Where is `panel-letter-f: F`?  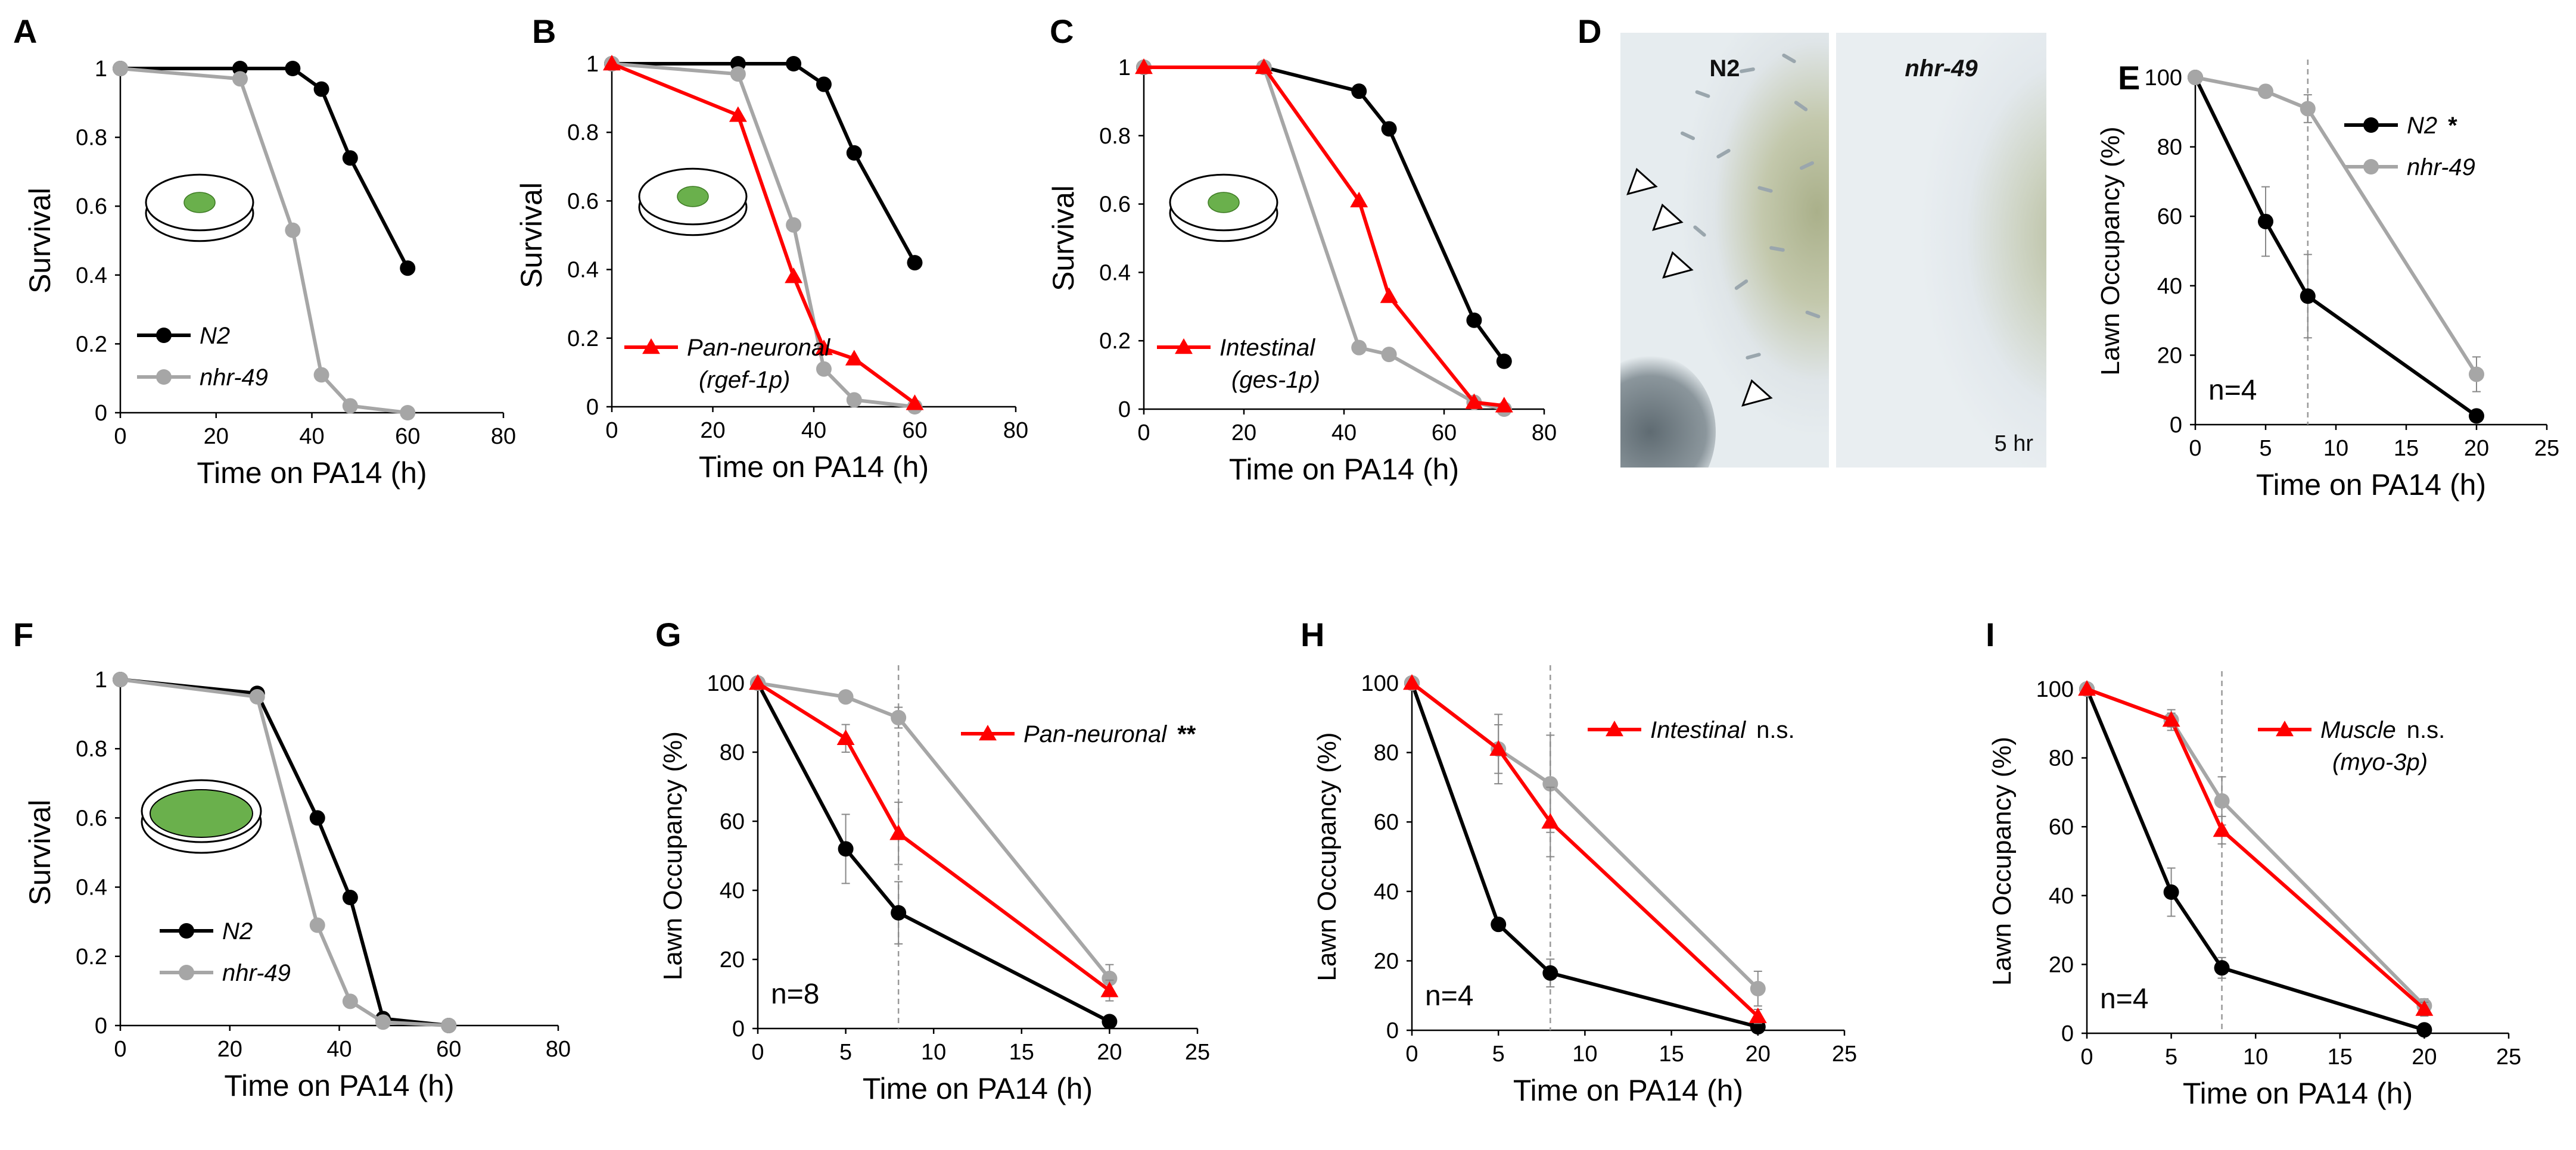
panel-letter-f: F is located at coordinates (23, 634).